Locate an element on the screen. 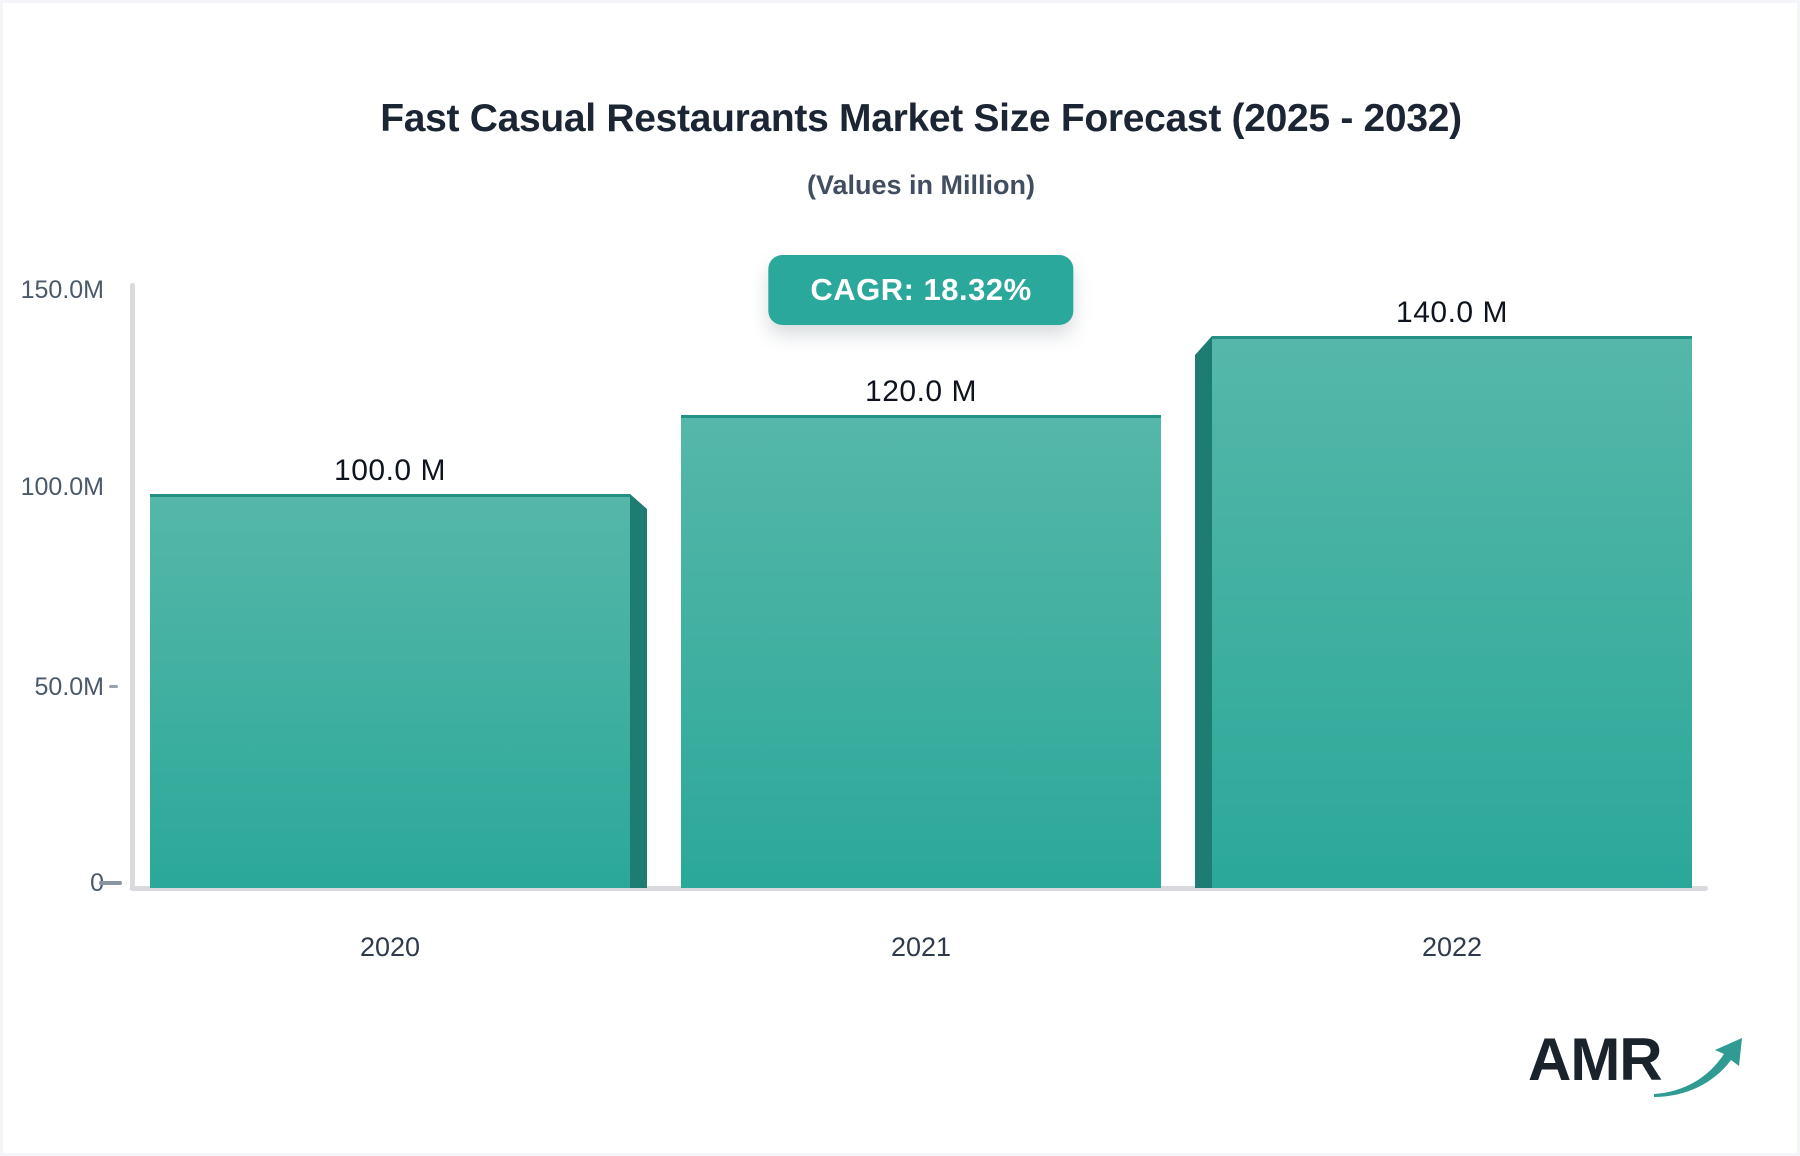 The image size is (1800, 1156). bar-value-label: 140.0 M is located at coordinates (1452, 312).